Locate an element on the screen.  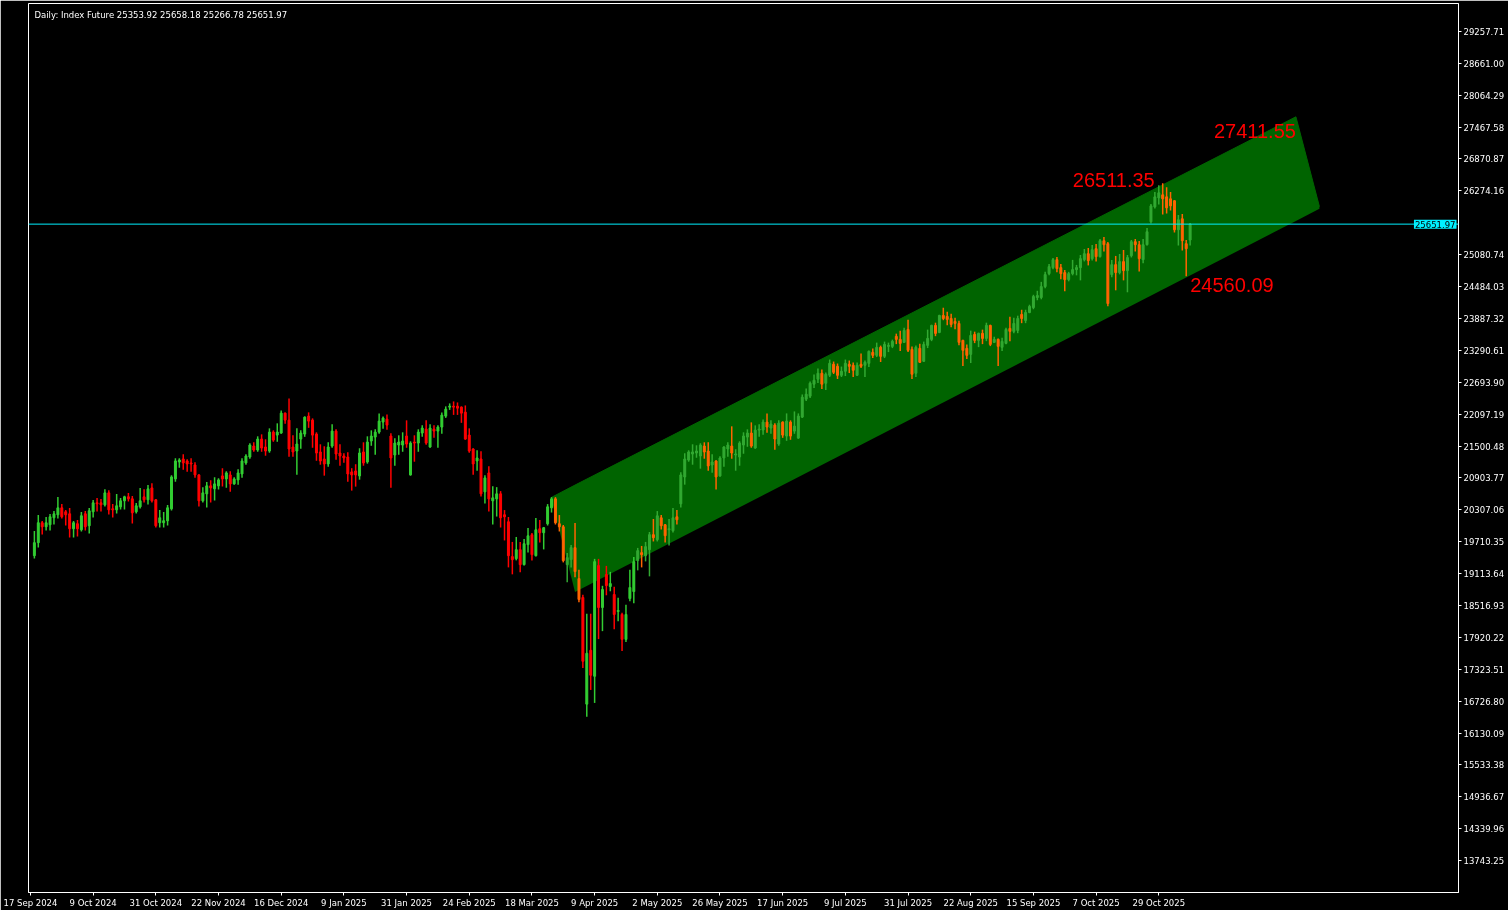
x-tick-label: 17 Sep 2024 is located at coordinates (30, 902).